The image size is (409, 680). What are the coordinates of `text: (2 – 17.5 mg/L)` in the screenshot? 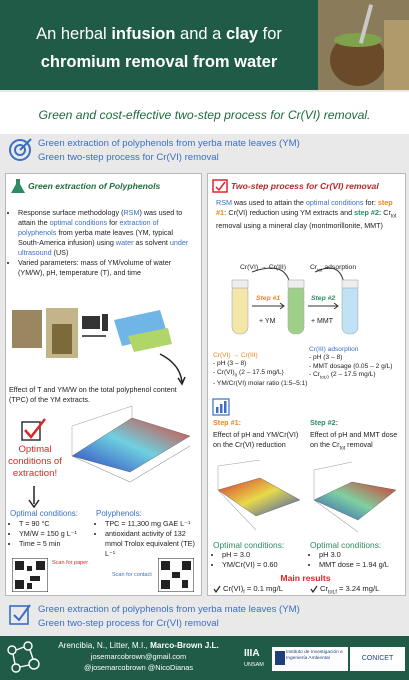 It's located at (260, 372).